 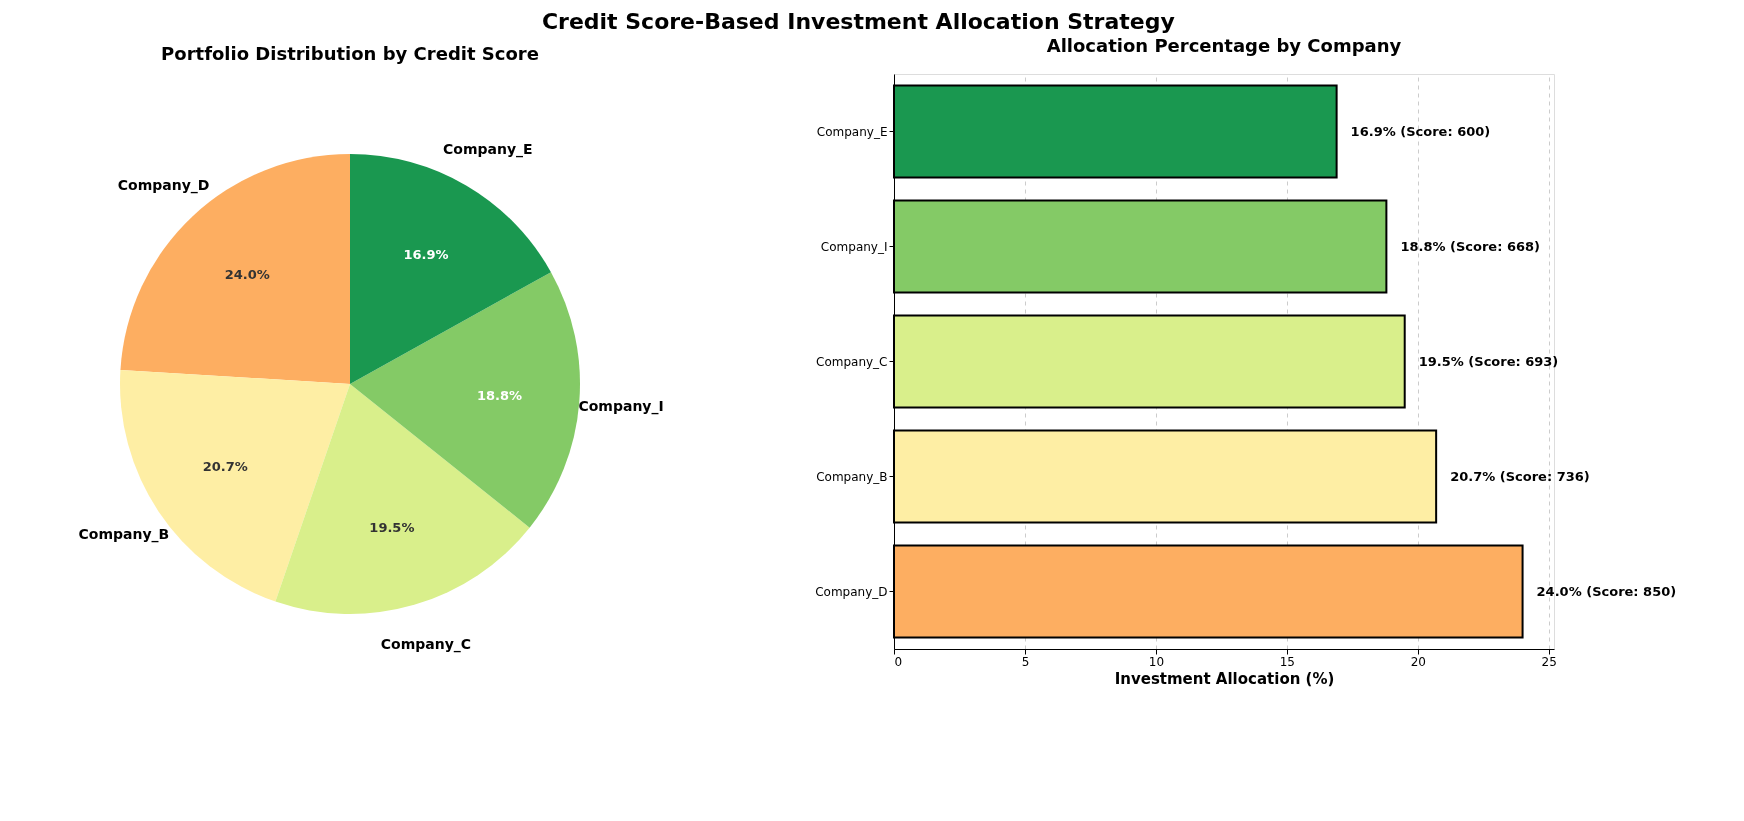 I want to click on data-label: 24.0% (Score: 850), so click(x=1606, y=591).